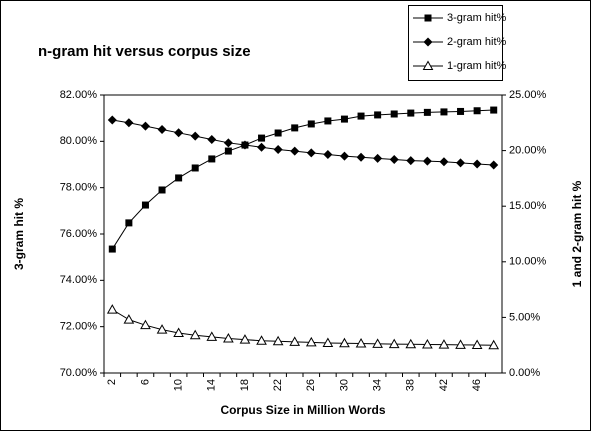  What do you see at coordinates (477, 42) in the screenshot?
I see `legend-label: 2-gram hit%` at bounding box center [477, 42].